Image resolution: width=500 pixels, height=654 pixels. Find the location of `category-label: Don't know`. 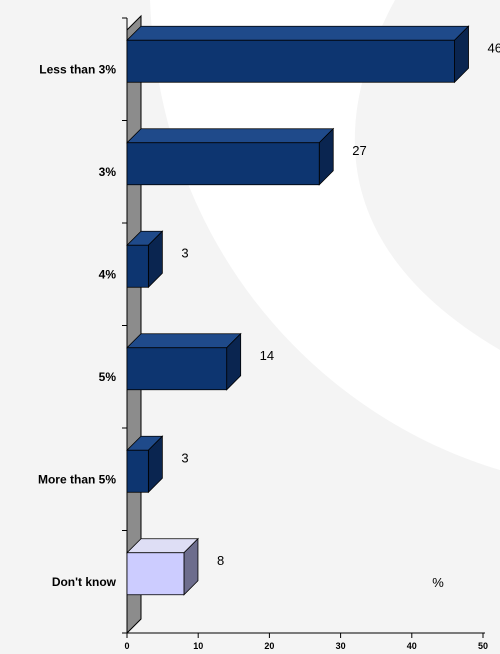

category-label: Don't know is located at coordinates (84, 582).